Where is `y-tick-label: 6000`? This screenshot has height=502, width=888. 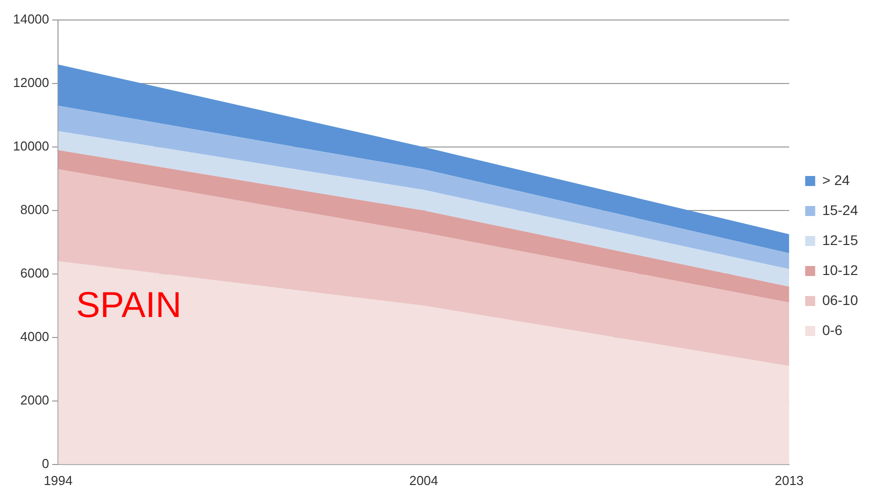 y-tick-label: 6000 is located at coordinates (35, 273).